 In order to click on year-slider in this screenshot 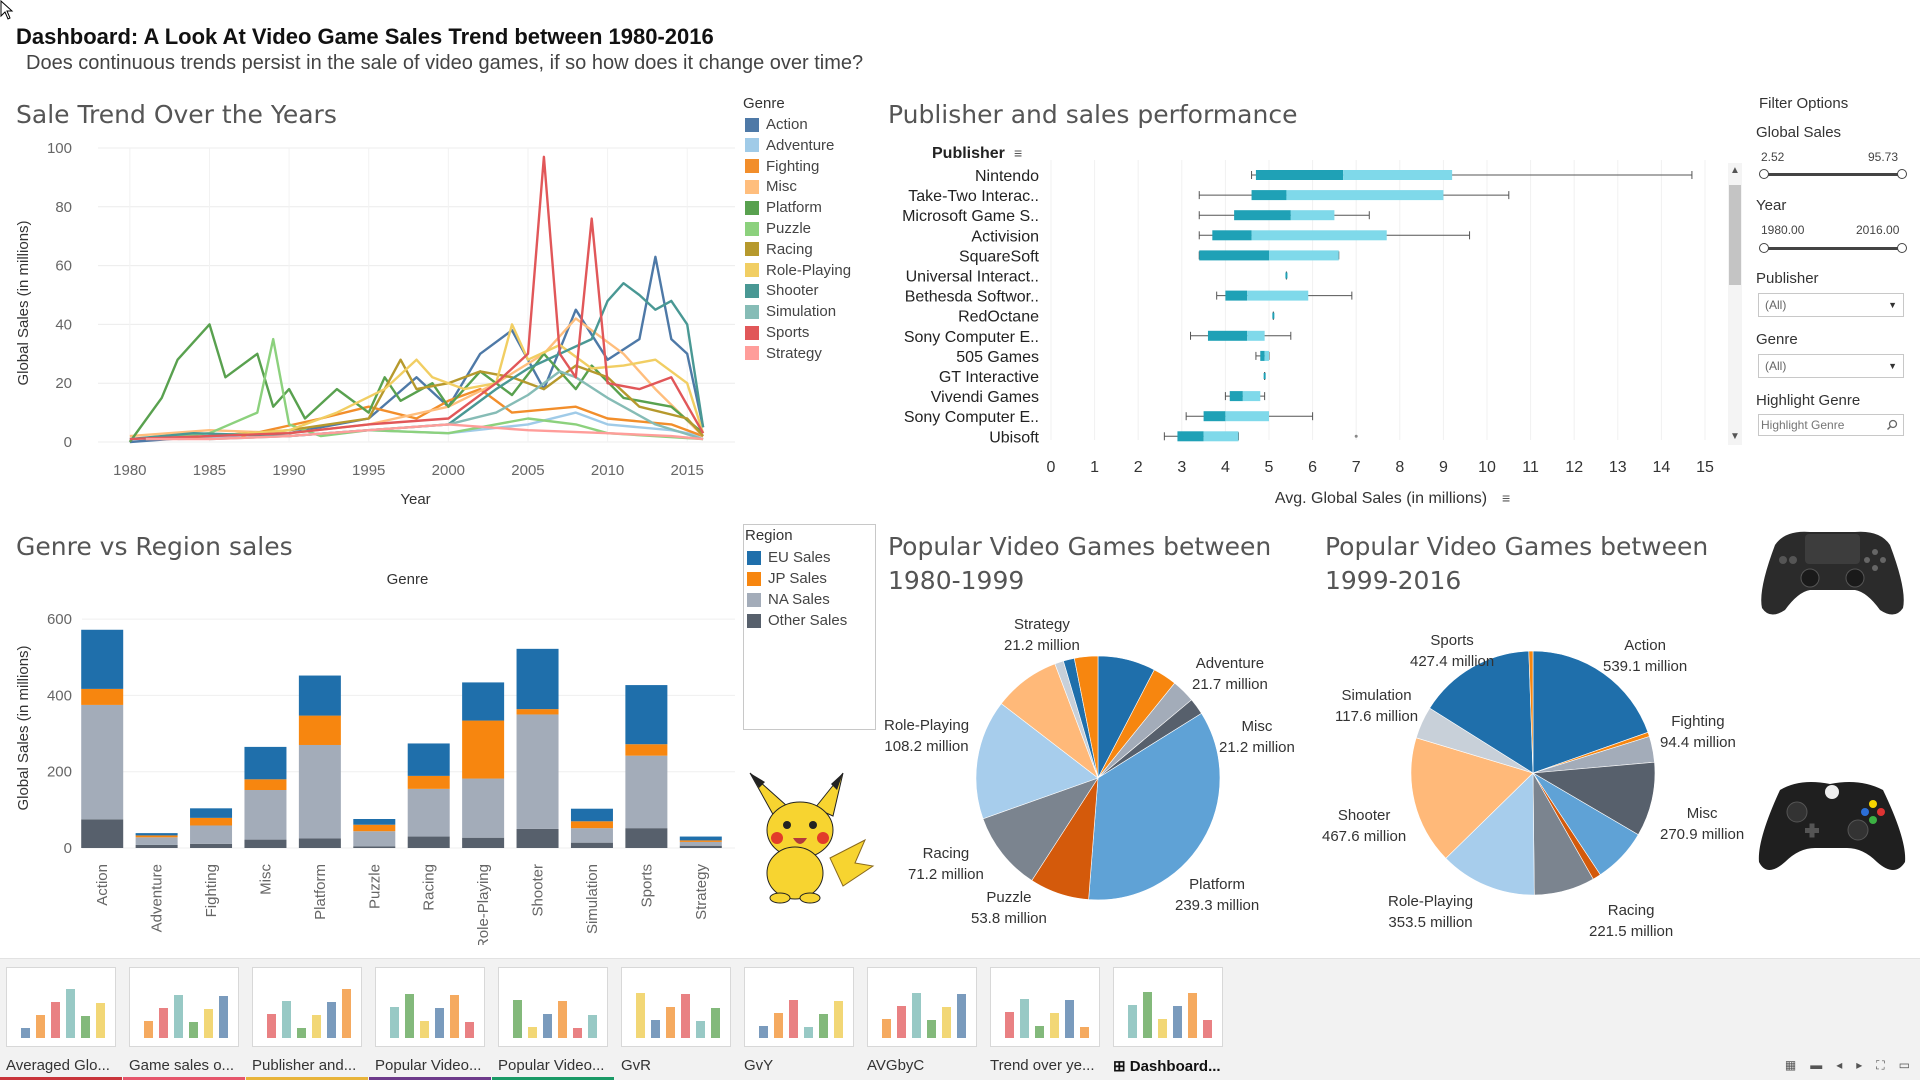, I will do `click(1833, 248)`.